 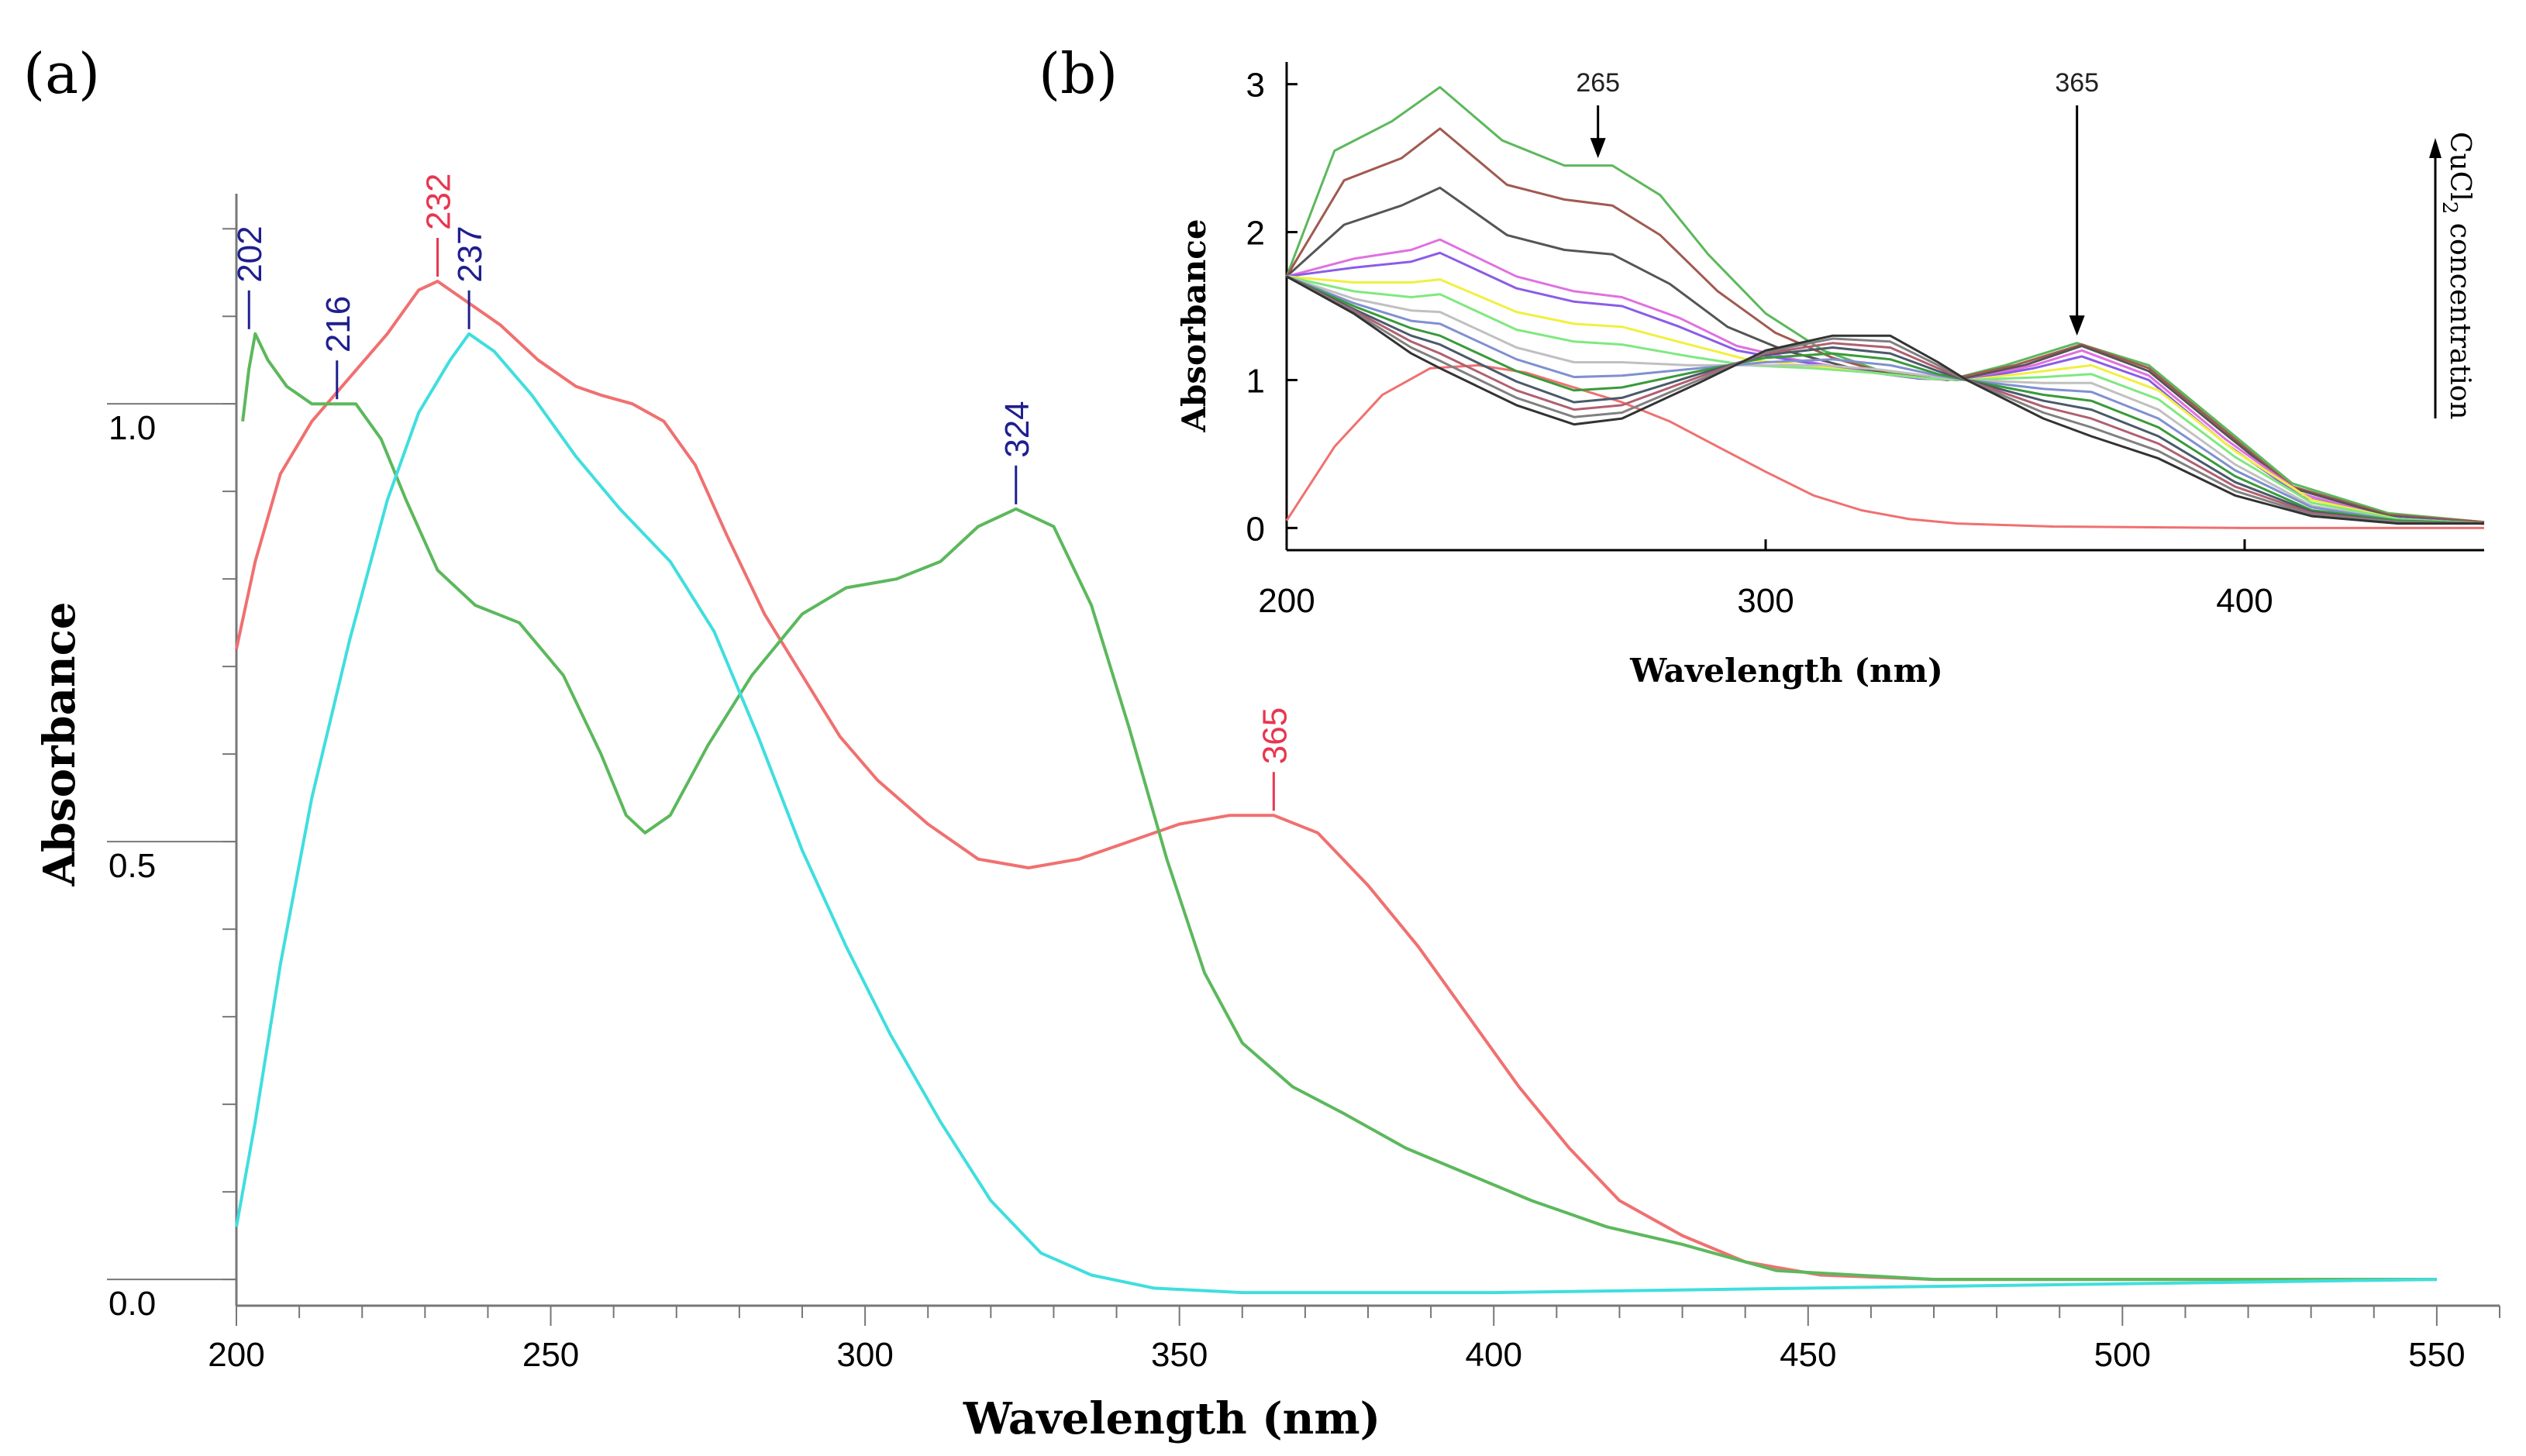 I want to click on panel-a-peak-label: 216, so click(x=338, y=324).